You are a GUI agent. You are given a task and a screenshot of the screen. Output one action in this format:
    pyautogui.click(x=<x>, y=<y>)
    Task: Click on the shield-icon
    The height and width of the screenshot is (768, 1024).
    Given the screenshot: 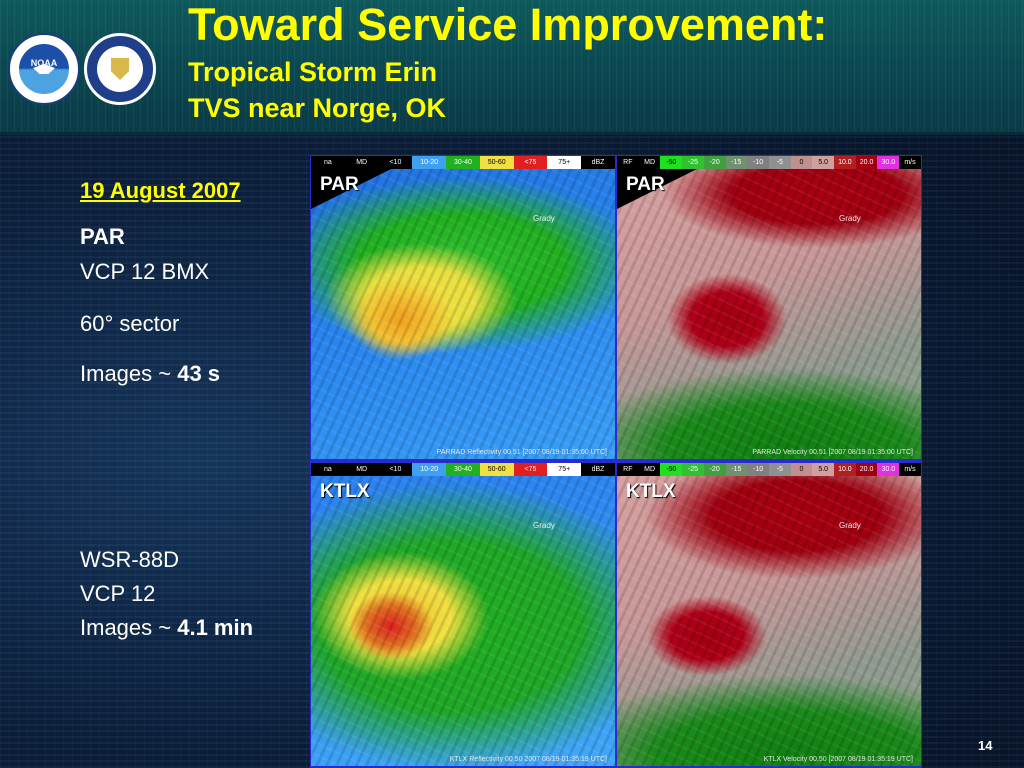 What is the action you would take?
    pyautogui.click(x=120, y=69)
    